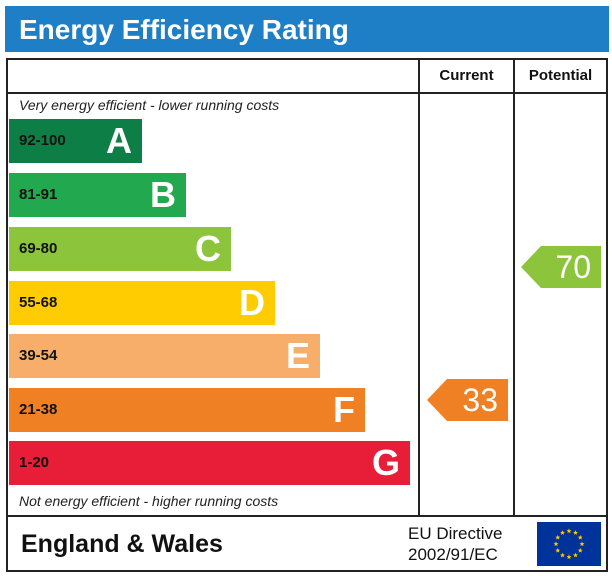 This screenshot has height=576, width=612. I want to click on title-bar: Energy Efficiency Rating, so click(307, 29).